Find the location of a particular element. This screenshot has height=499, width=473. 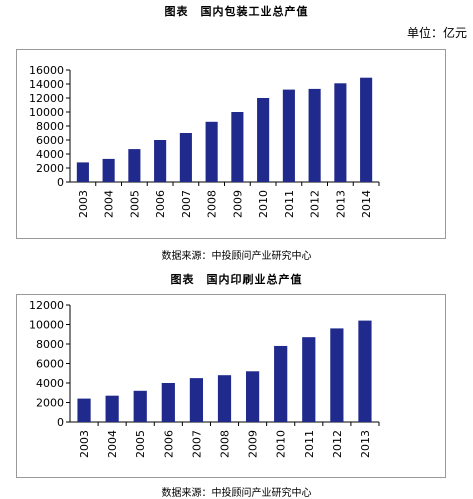

chart-2-y-tick-label: 6000 is located at coordinates (50, 364).